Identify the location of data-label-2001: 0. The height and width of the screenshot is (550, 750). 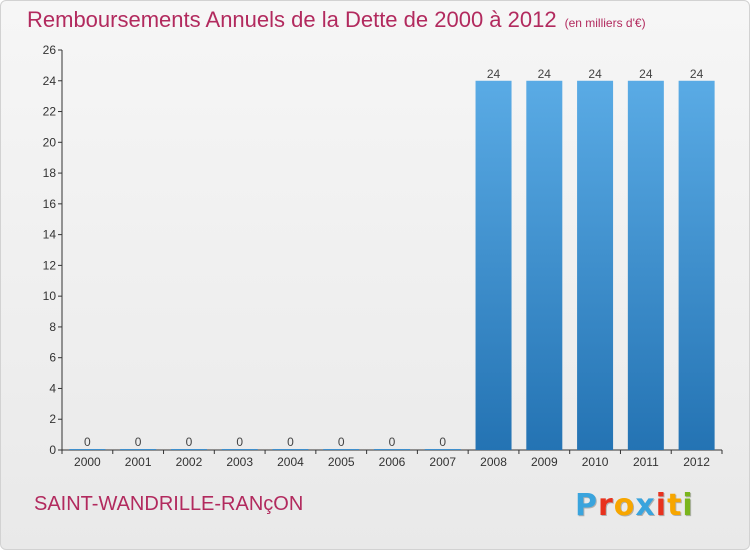
(138, 442).